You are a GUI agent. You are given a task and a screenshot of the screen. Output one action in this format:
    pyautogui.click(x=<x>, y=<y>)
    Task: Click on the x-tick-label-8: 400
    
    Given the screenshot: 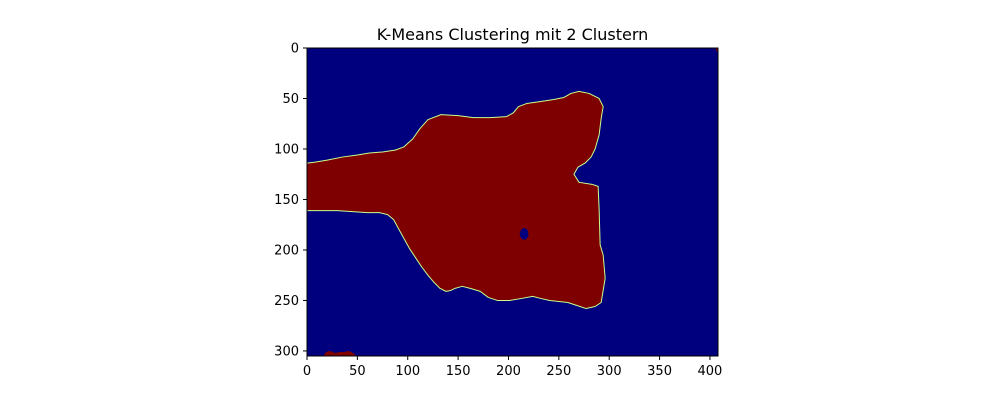 What is the action you would take?
    pyautogui.click(x=710, y=371)
    